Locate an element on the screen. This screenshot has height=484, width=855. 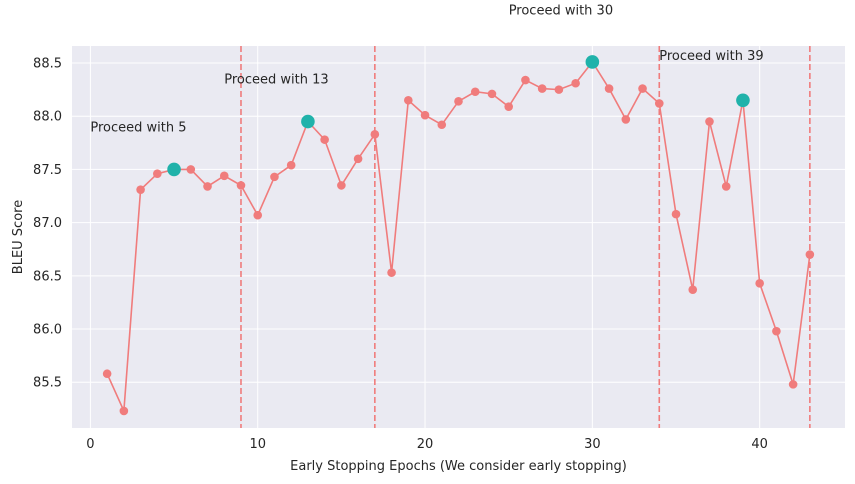
x-tick-label: 20 is located at coordinates (425, 444).